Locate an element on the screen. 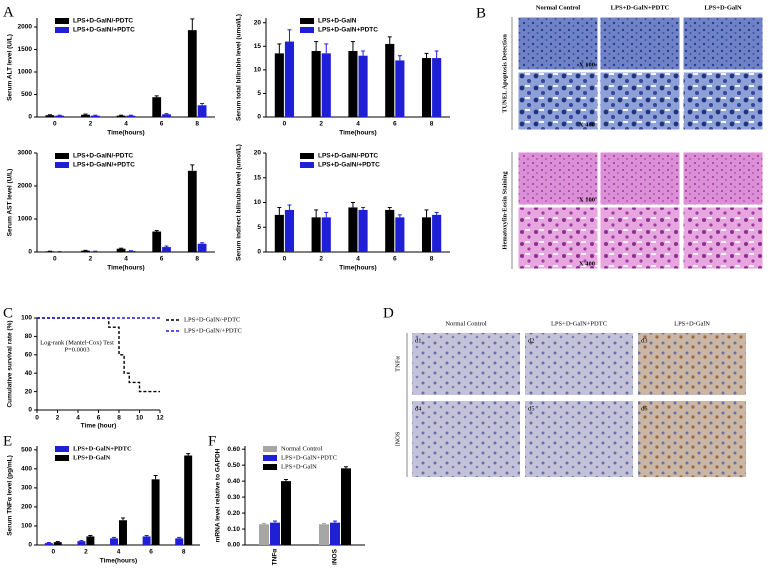 The height and width of the screenshot is (569, 778). row-label: iNOS is located at coordinates (397, 438).